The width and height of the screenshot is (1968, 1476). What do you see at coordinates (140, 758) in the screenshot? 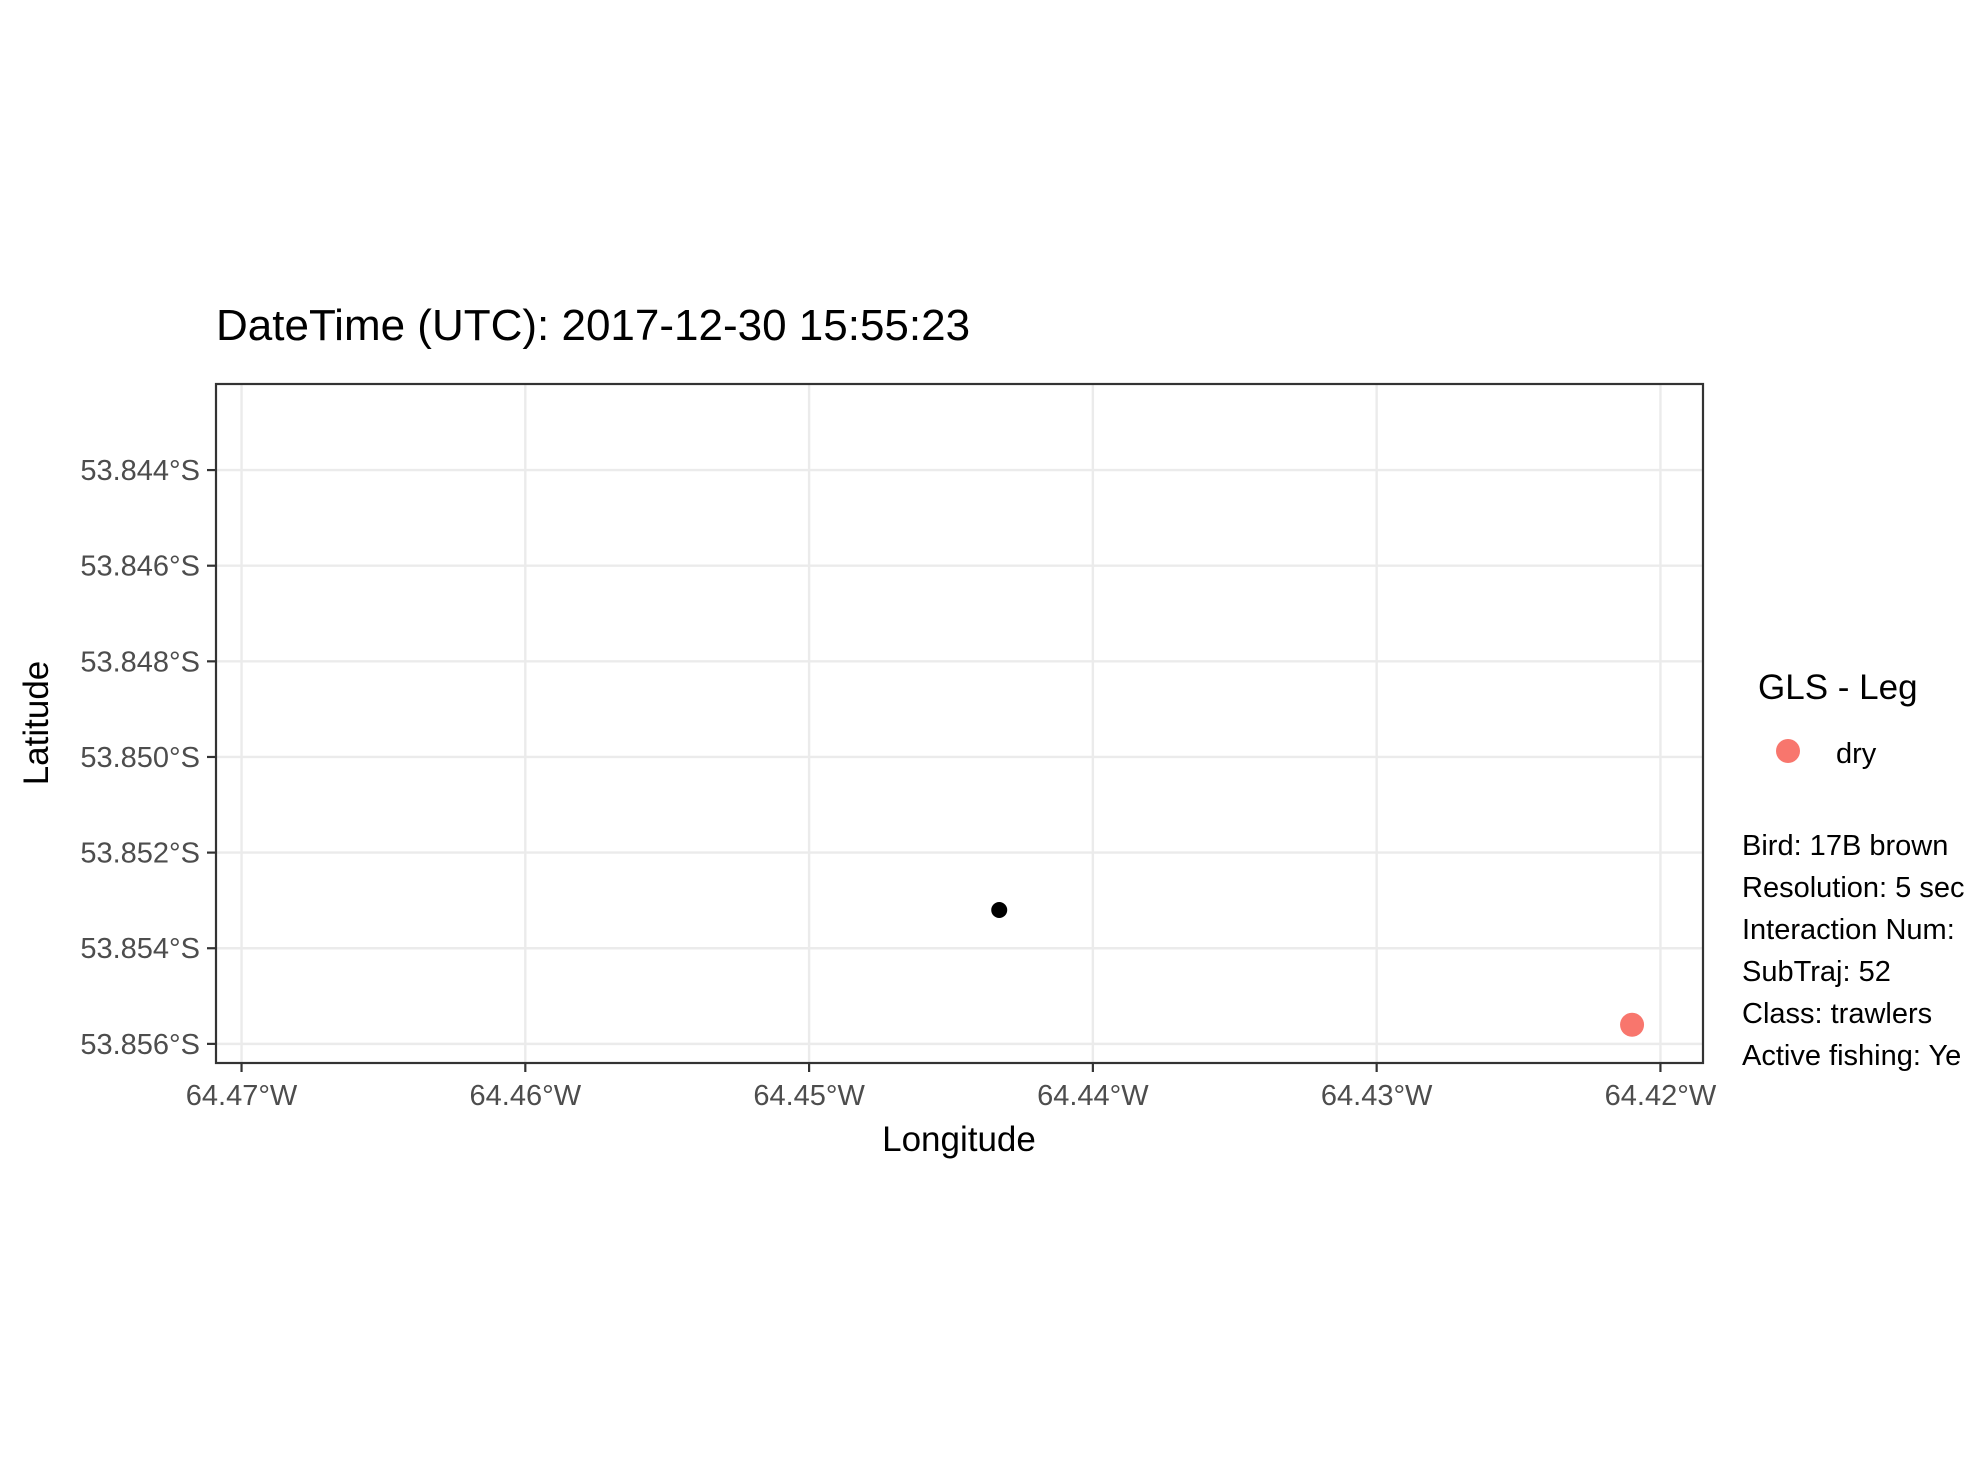
I see `y-tick-label: 53.850°S` at bounding box center [140, 758].